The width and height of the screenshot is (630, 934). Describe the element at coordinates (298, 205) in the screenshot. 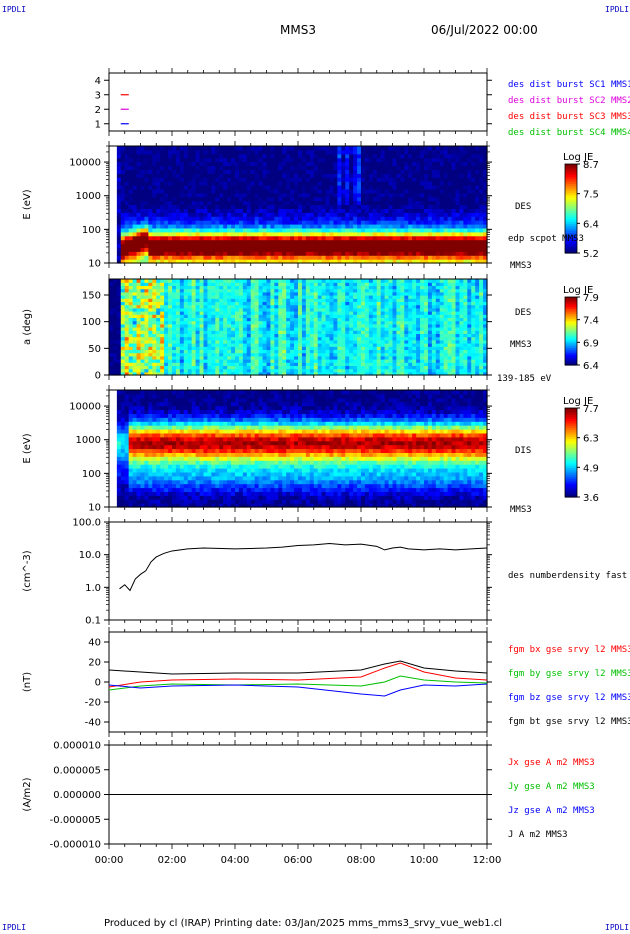

I see `spectrogram-cells` at that location.